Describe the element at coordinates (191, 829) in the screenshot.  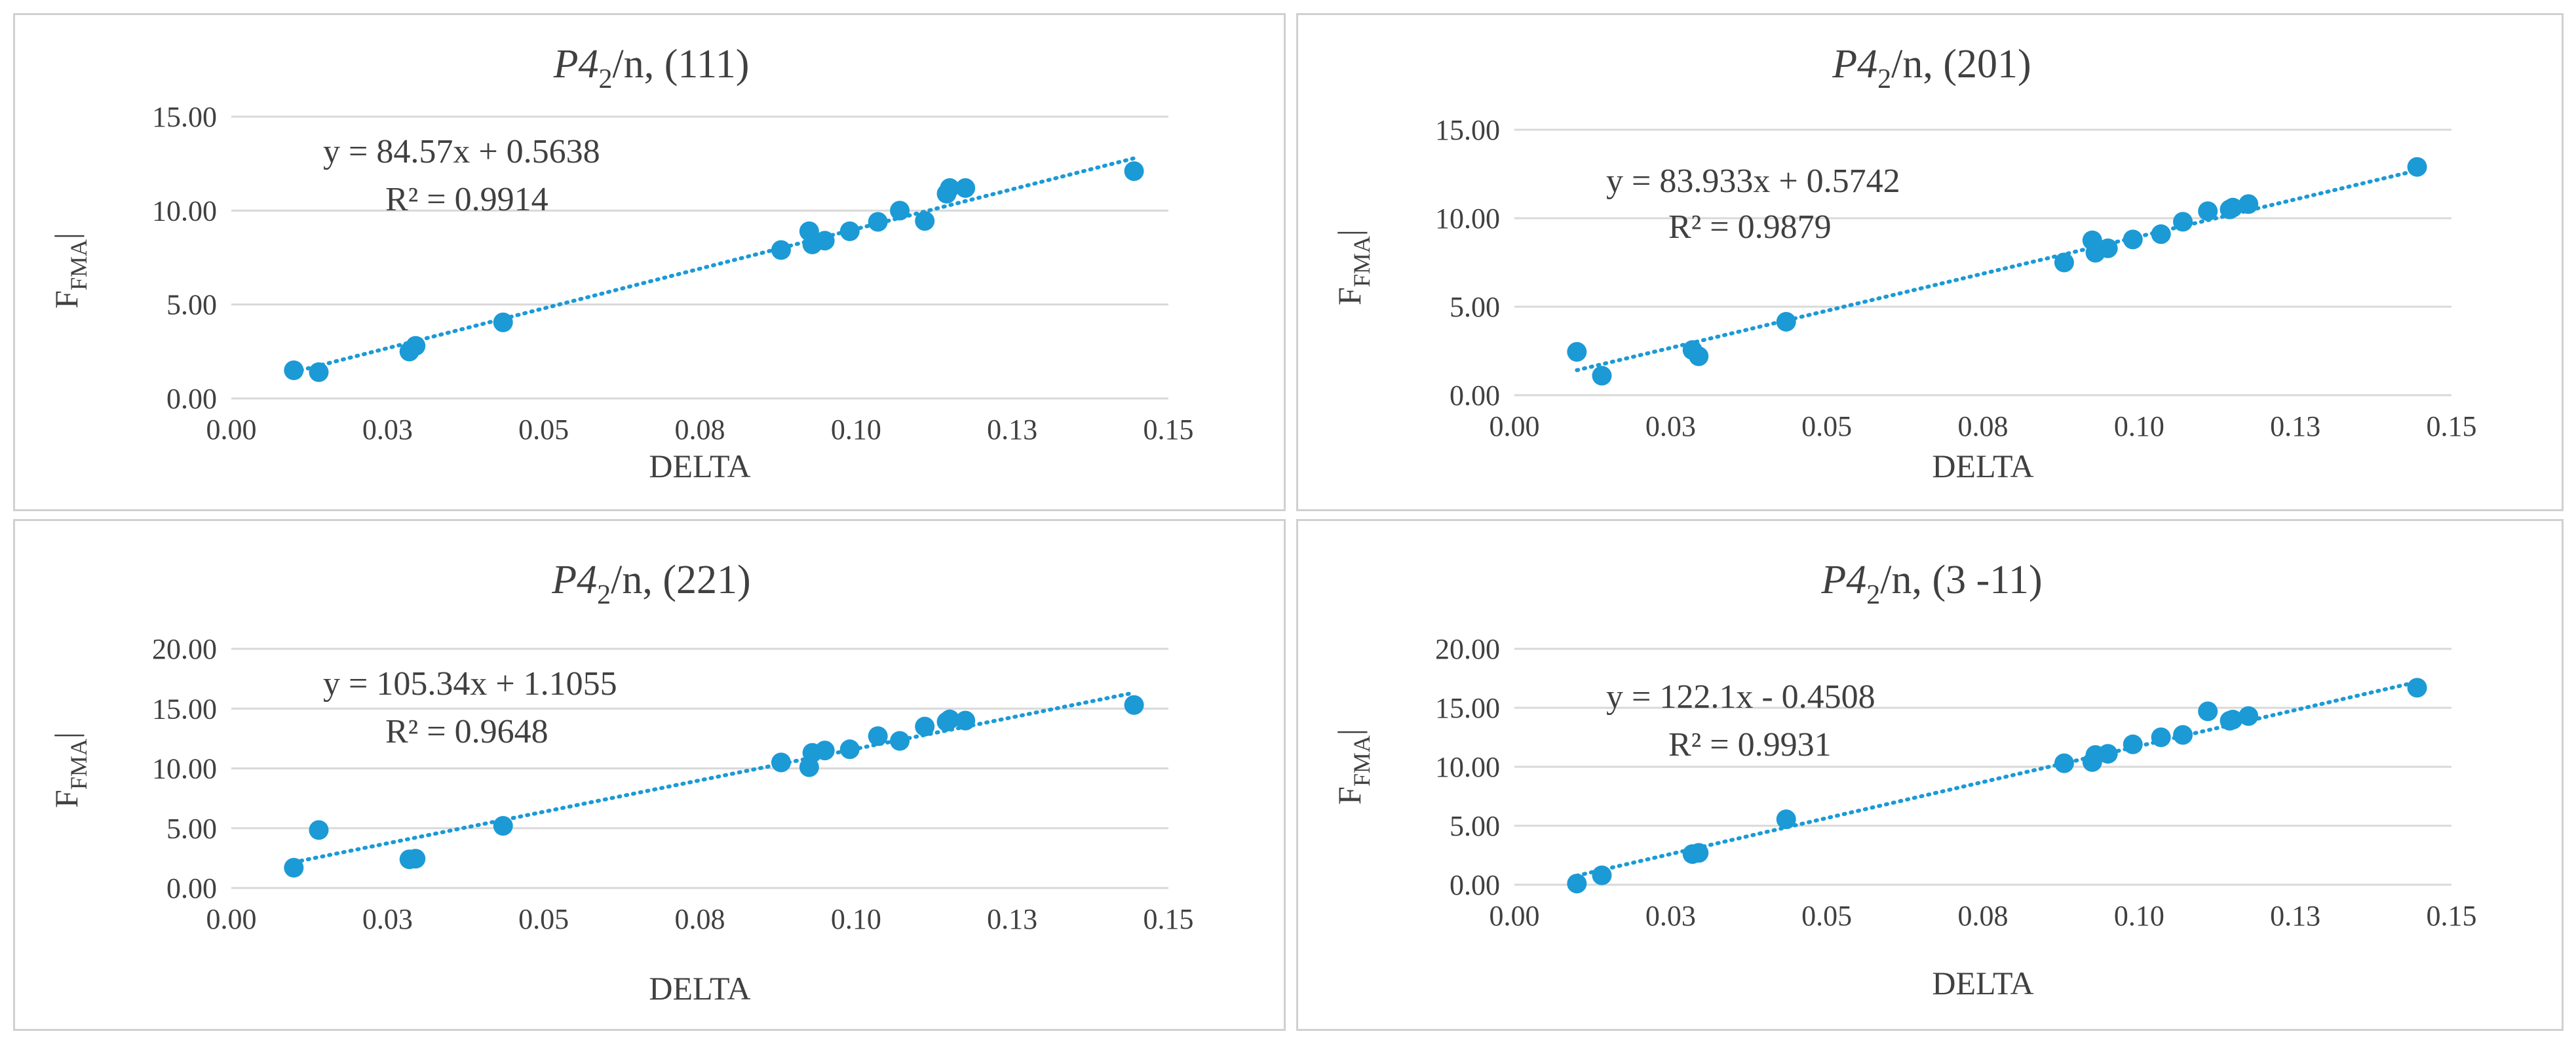
I see `y-tick-label: 5.00` at that location.